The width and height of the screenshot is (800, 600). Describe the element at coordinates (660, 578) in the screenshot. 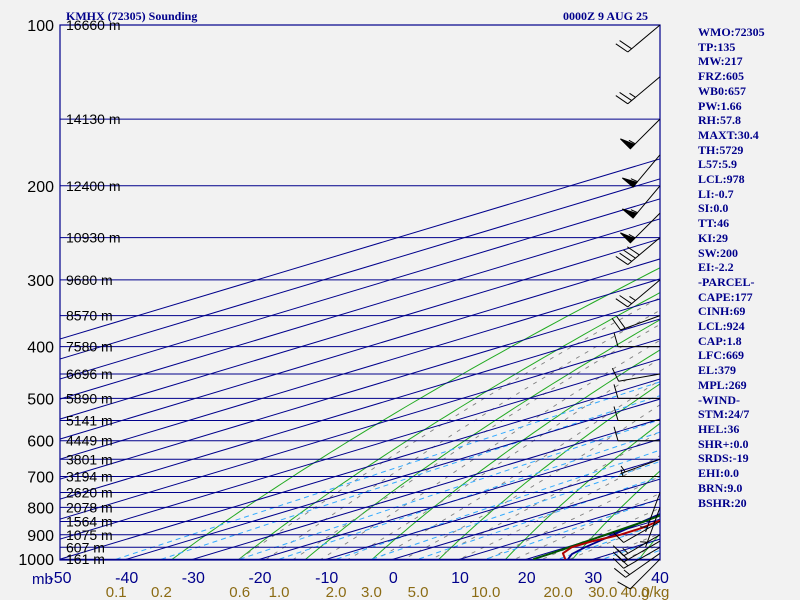

I see `temperature-tick-label: 40` at that location.